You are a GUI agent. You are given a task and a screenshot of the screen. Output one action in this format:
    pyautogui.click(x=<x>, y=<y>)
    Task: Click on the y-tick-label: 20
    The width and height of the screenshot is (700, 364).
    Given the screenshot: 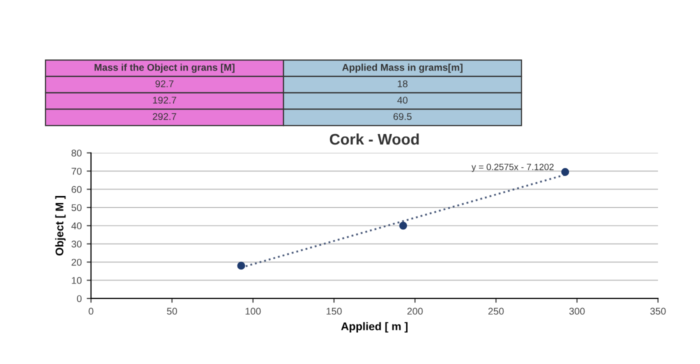 What is the action you would take?
    pyautogui.click(x=77, y=262)
    